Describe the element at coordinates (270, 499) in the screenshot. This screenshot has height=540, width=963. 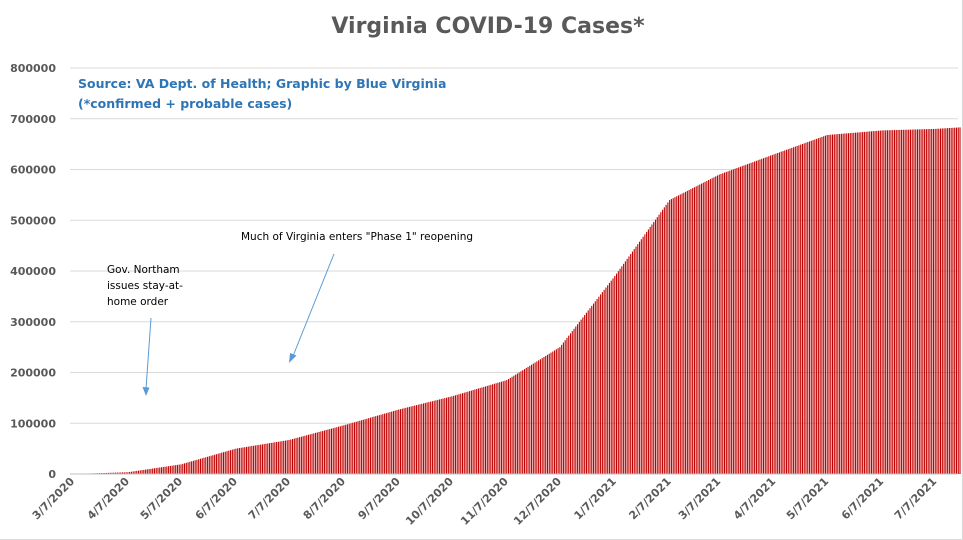
I see `x-tick-label: 7/7/2020` at that location.